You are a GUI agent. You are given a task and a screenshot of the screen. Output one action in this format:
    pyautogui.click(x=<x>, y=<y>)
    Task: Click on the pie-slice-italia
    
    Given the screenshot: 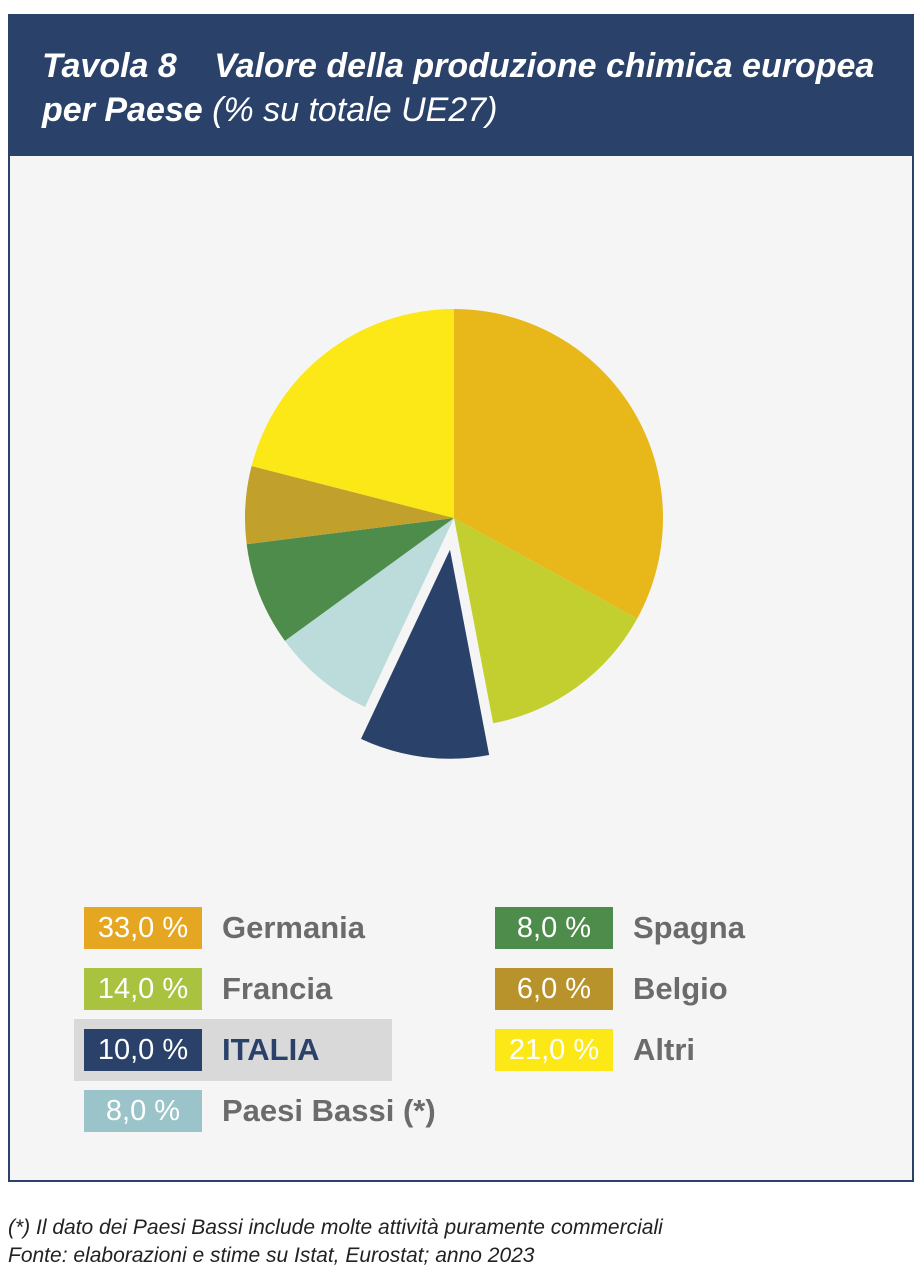 What is the action you would take?
    pyautogui.click(x=425, y=654)
    